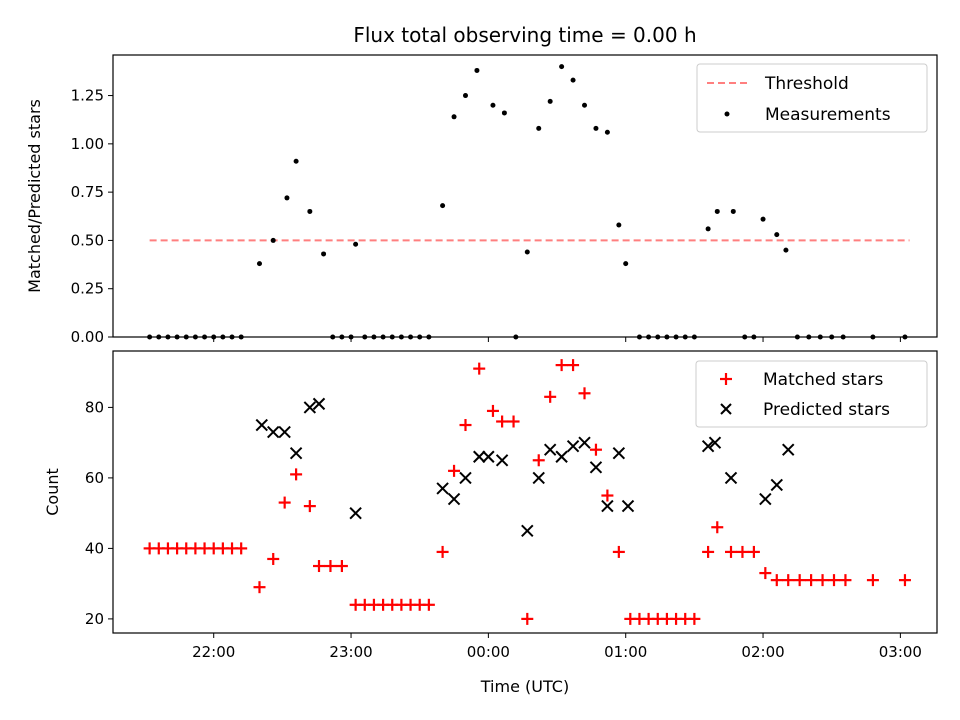 The width and height of the screenshot is (960, 720). Describe the element at coordinates (524, 35) in the screenshot. I see `top-chart-title: Flux total observing time = 0.00 h` at that location.